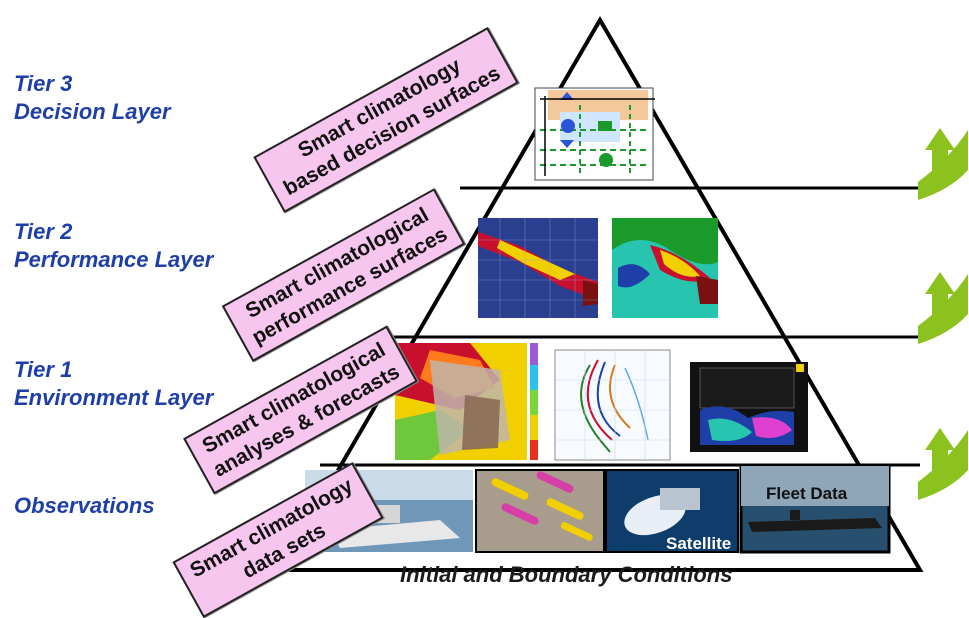 The height and width of the screenshot is (618, 969). What do you see at coordinates (92, 98) in the screenshot?
I see `tier-3-label: Tier 3 Decision Layer` at bounding box center [92, 98].